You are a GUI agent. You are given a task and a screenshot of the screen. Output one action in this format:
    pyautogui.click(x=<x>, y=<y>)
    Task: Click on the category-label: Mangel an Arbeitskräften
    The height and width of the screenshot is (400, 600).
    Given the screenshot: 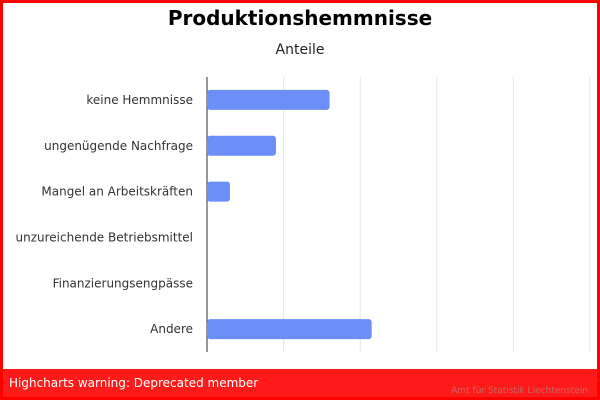 What is the action you would take?
    pyautogui.click(x=117, y=192)
    